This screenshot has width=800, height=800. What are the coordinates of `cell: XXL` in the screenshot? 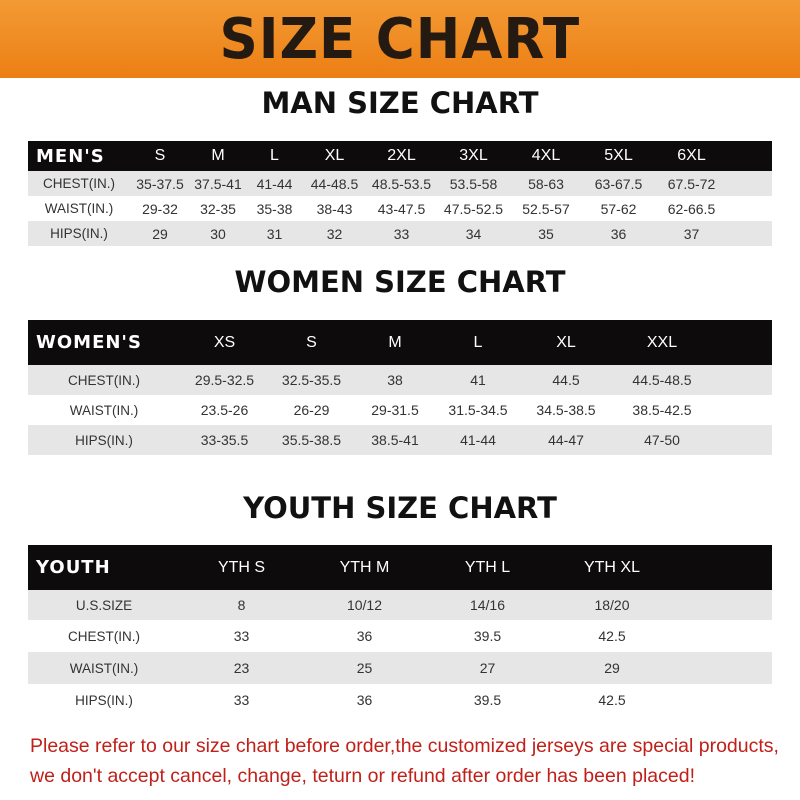 It's located at (662, 342).